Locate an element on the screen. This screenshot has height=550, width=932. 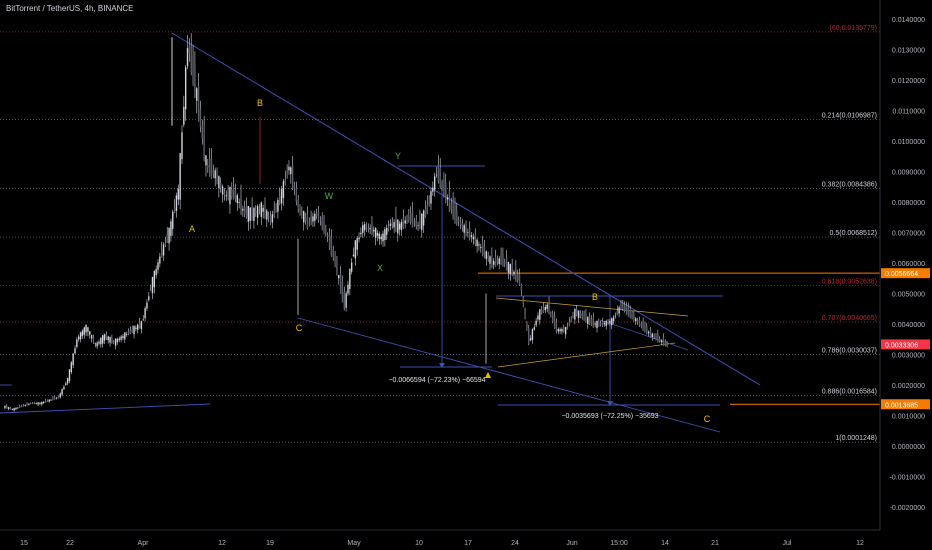
y-tick-label: 0.0020000 is located at coordinates (908, 386).